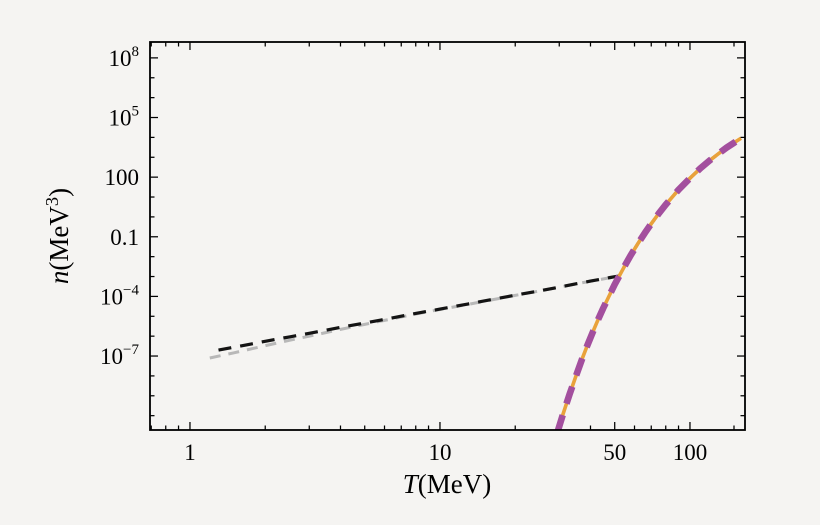 This screenshot has height=525, width=820. I want to click on y-axis-variable: n, so click(59, 277).